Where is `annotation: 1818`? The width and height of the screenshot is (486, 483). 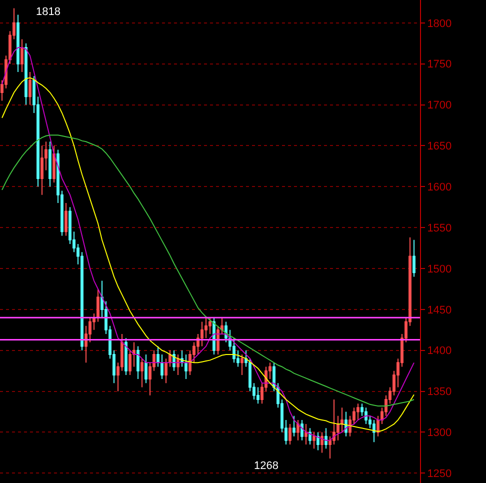
annotation: 1818 is located at coordinates (48, 12).